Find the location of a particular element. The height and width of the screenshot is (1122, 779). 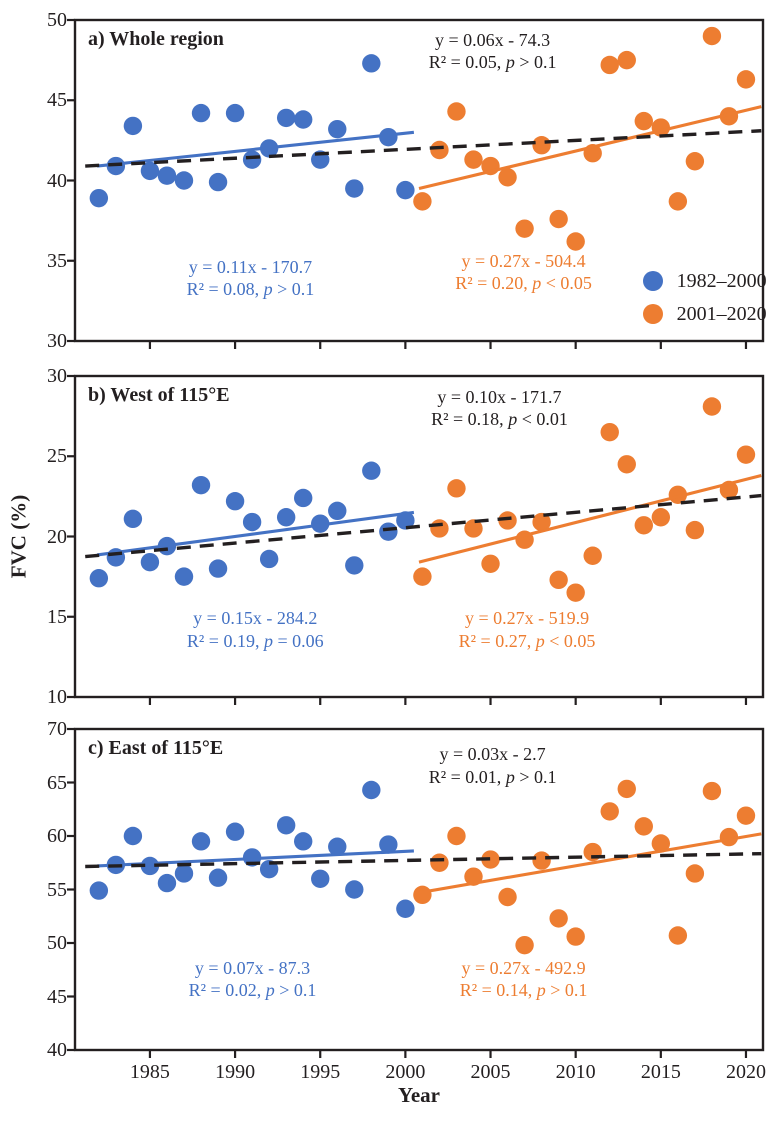

panel-title-a: a) Whole region is located at coordinates (156, 39).